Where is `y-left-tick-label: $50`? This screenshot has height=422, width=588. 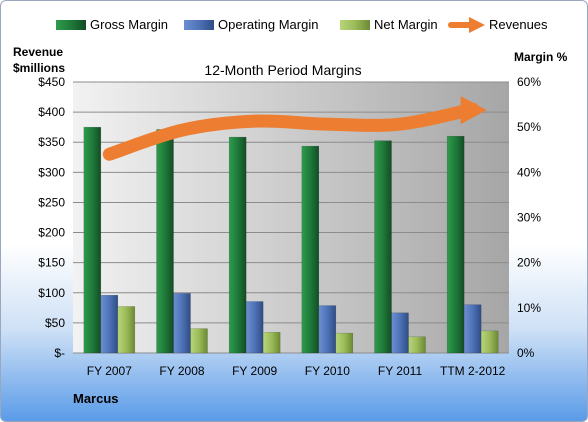 y-left-tick-label: $50 is located at coordinates (55, 323).